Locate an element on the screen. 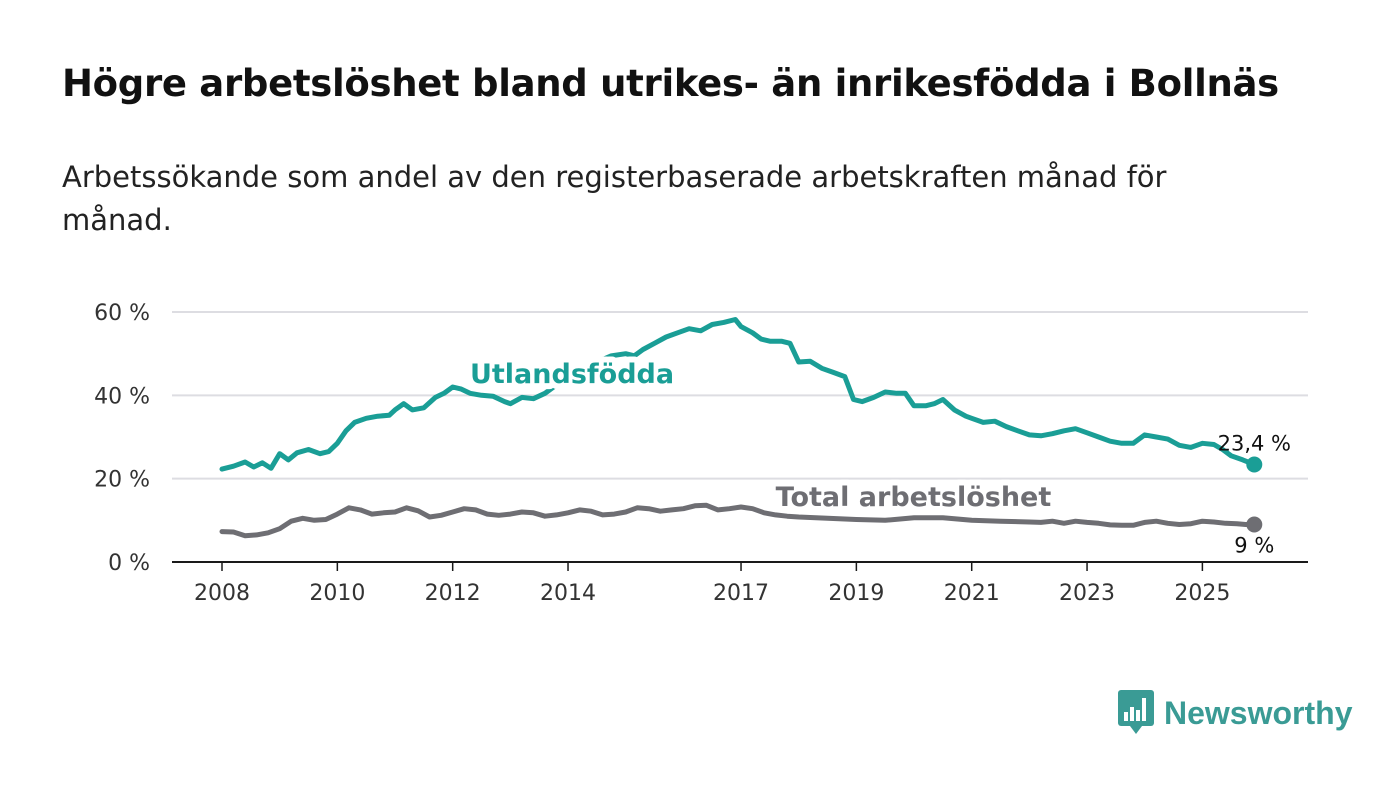  series-label-halo: Total arbetslöshet is located at coordinates (914, 497).